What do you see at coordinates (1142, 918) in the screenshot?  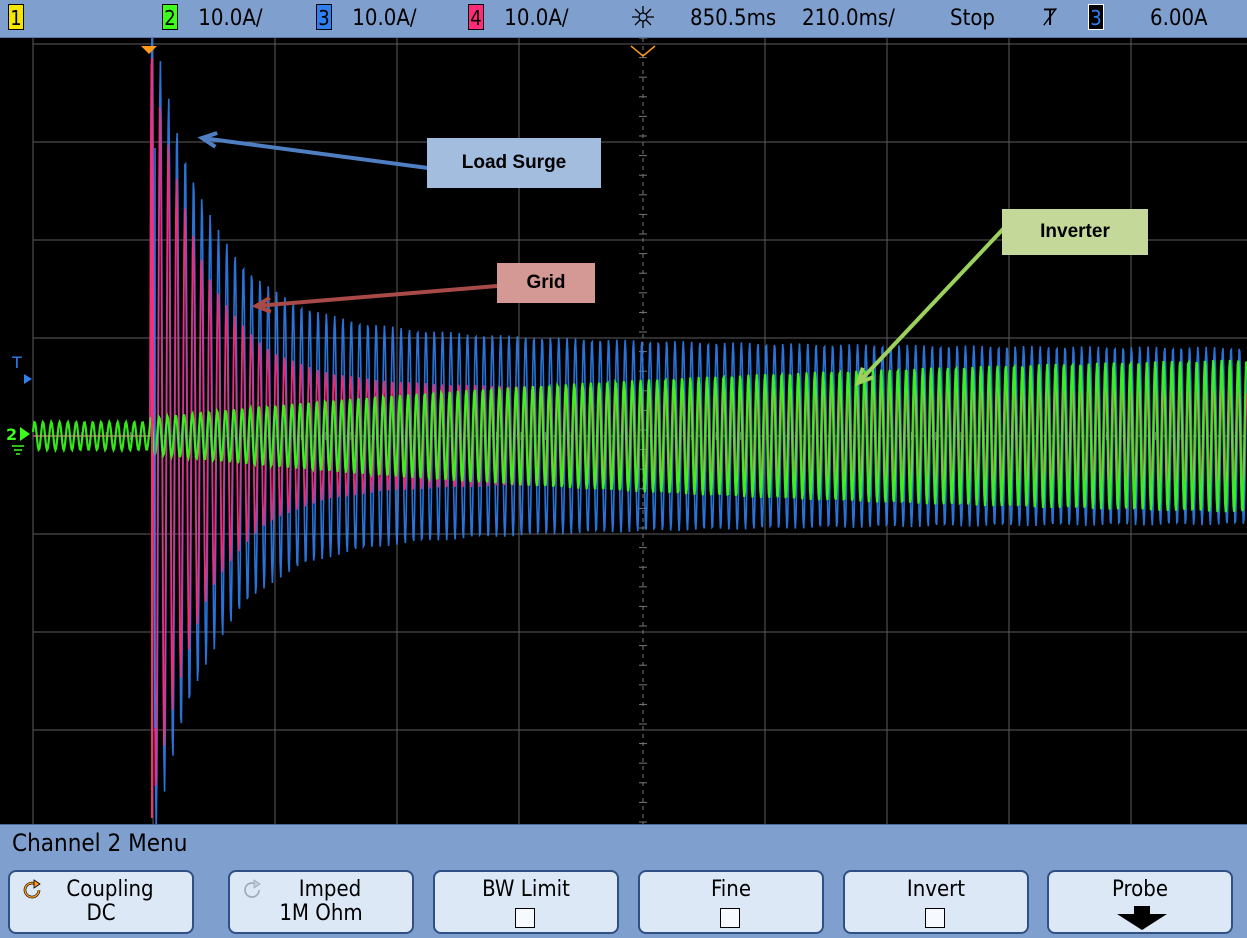 I see `down-arrow-icon` at bounding box center [1142, 918].